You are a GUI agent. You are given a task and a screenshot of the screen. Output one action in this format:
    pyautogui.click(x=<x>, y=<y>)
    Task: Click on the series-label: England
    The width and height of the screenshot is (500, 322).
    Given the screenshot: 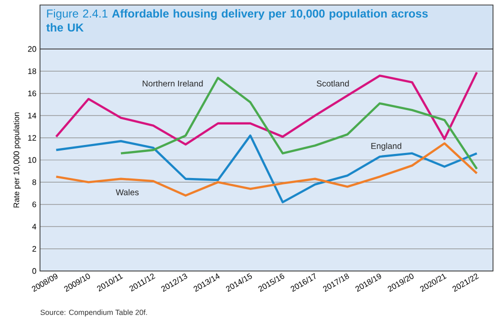 What is the action you would take?
    pyautogui.click(x=386, y=146)
    